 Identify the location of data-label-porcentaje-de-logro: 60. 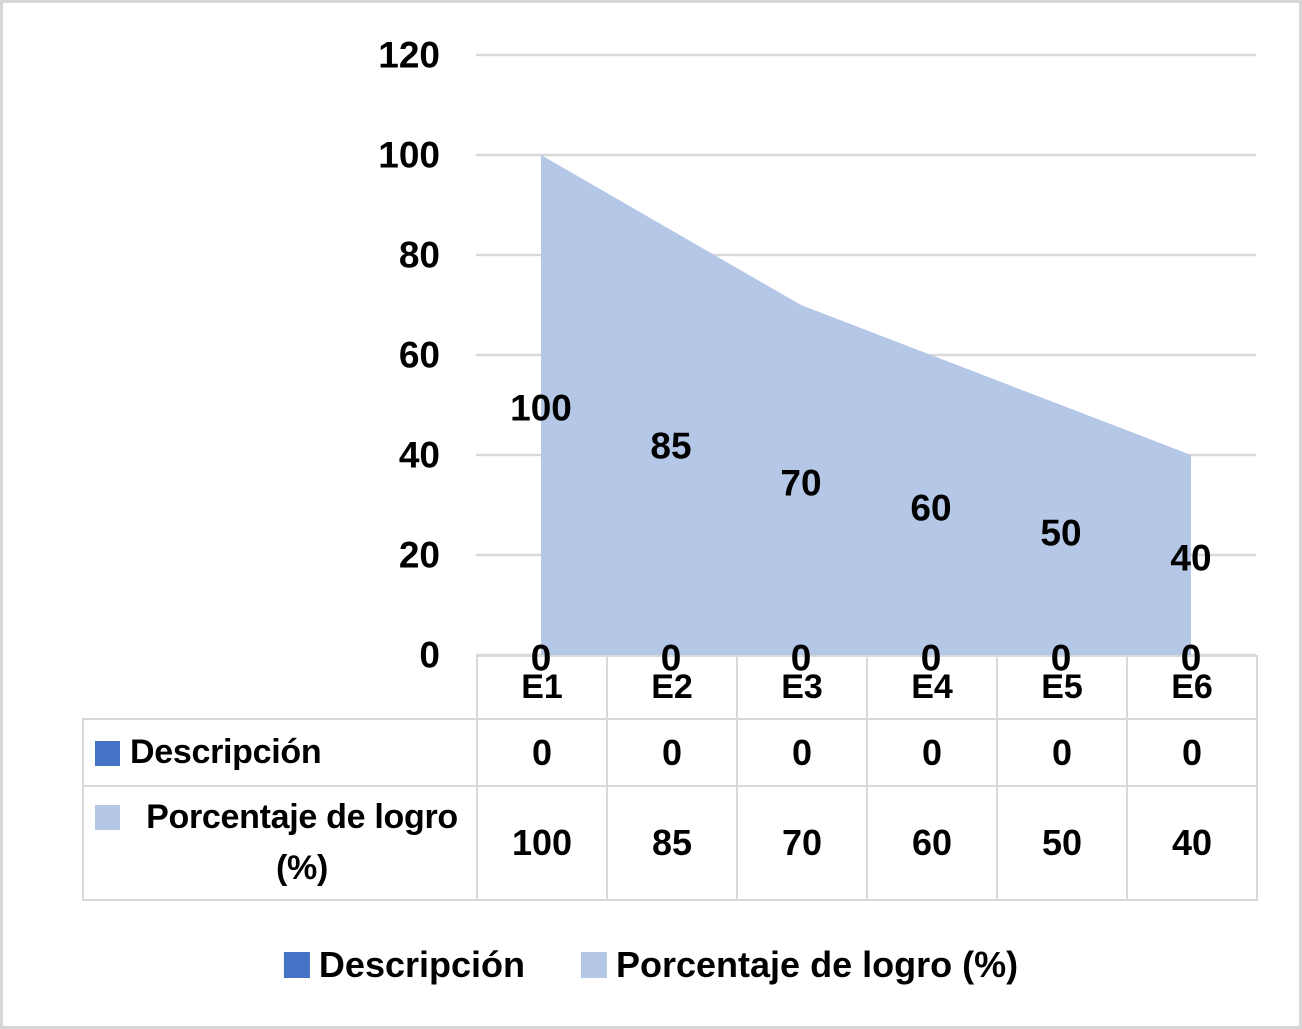
(931, 508).